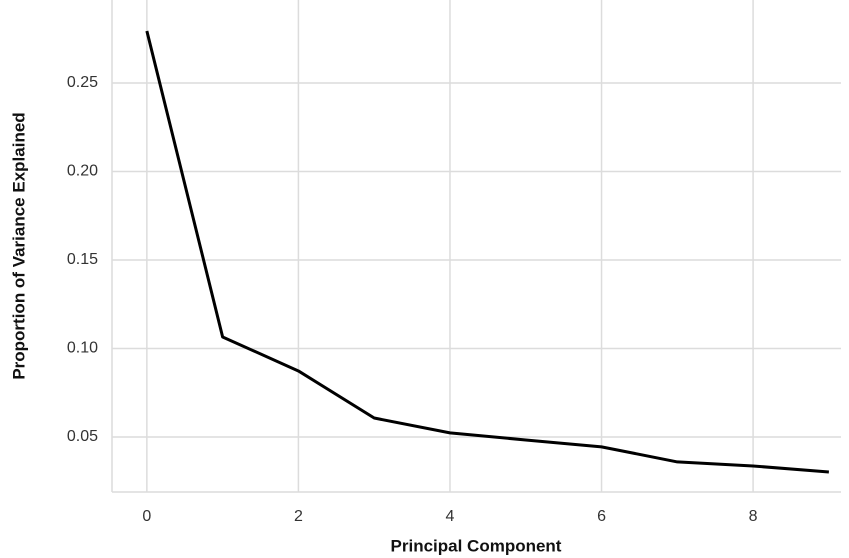  I want to click on x-tick-label: 0, so click(146, 516).